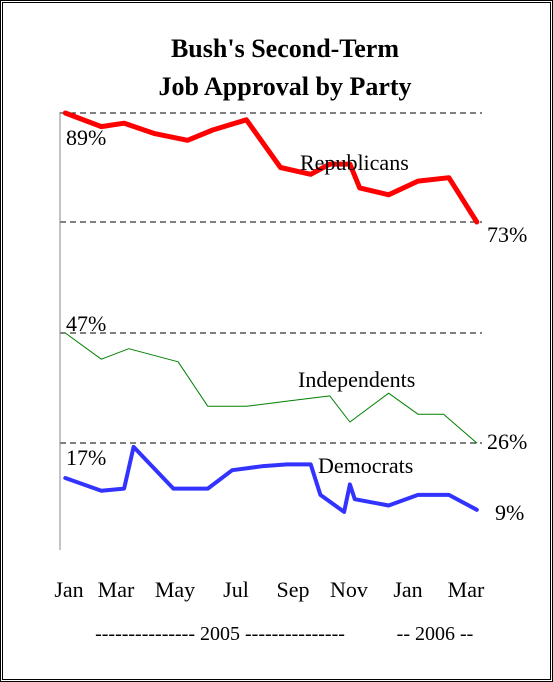  I want to click on republicans-start-label: 89%, so click(86, 137).